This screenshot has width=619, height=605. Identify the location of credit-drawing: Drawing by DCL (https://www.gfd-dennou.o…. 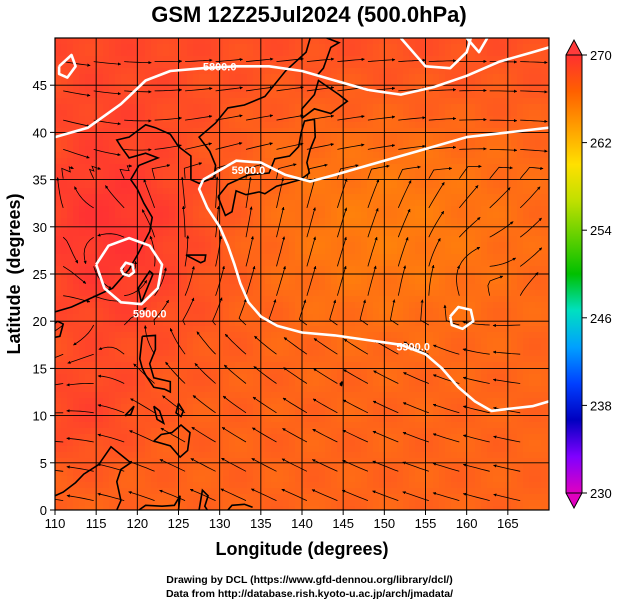
(309, 580).